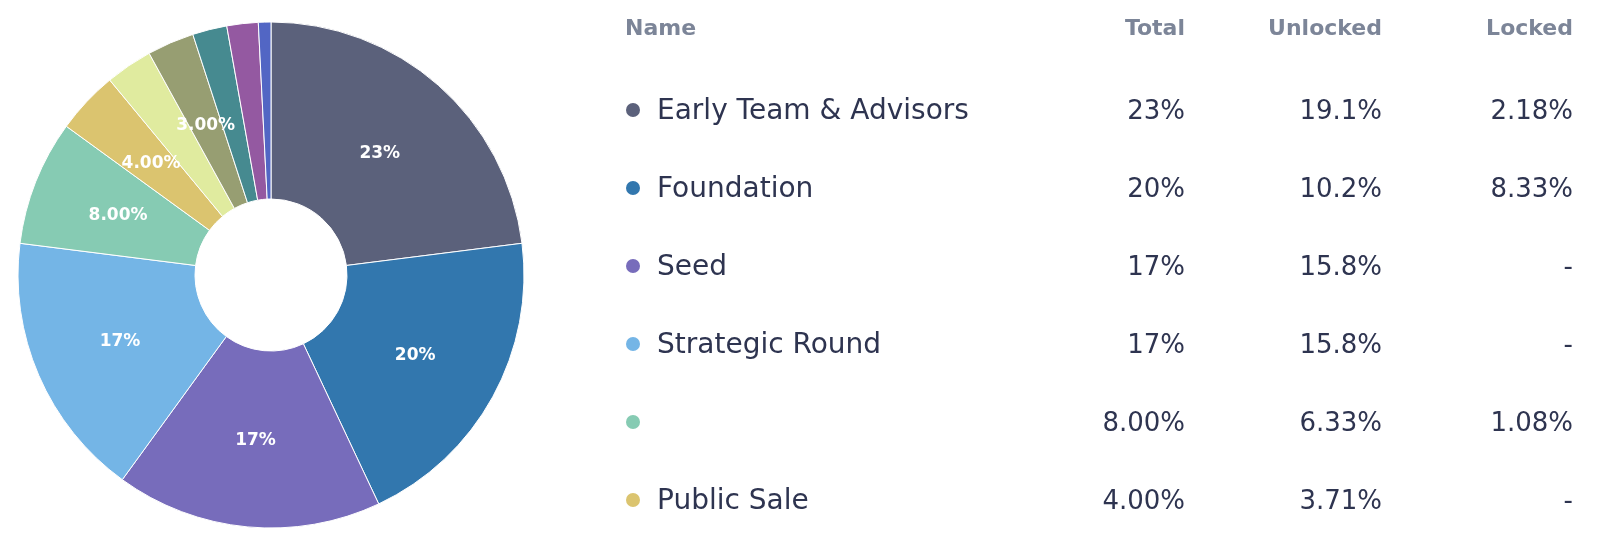 Image resolution: width=1600 pixels, height=540 pixels. What do you see at coordinates (1531, 188) in the screenshot?
I see `data-label: 8.33%` at bounding box center [1531, 188].